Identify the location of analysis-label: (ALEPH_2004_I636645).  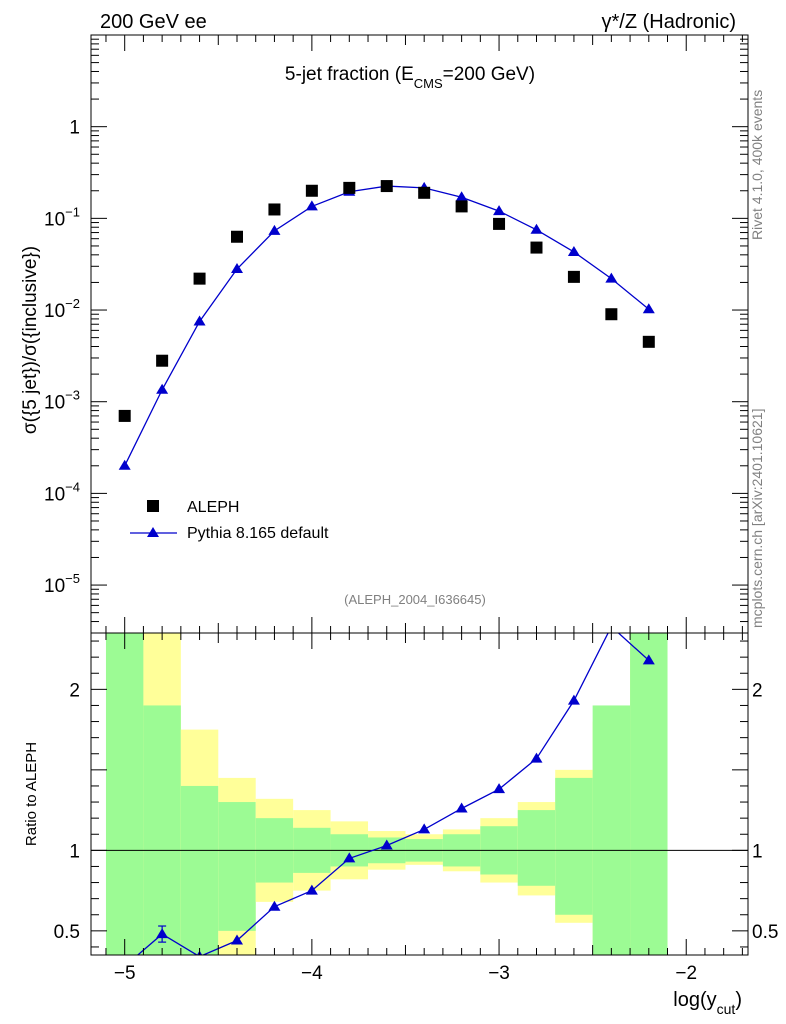
(415, 599).